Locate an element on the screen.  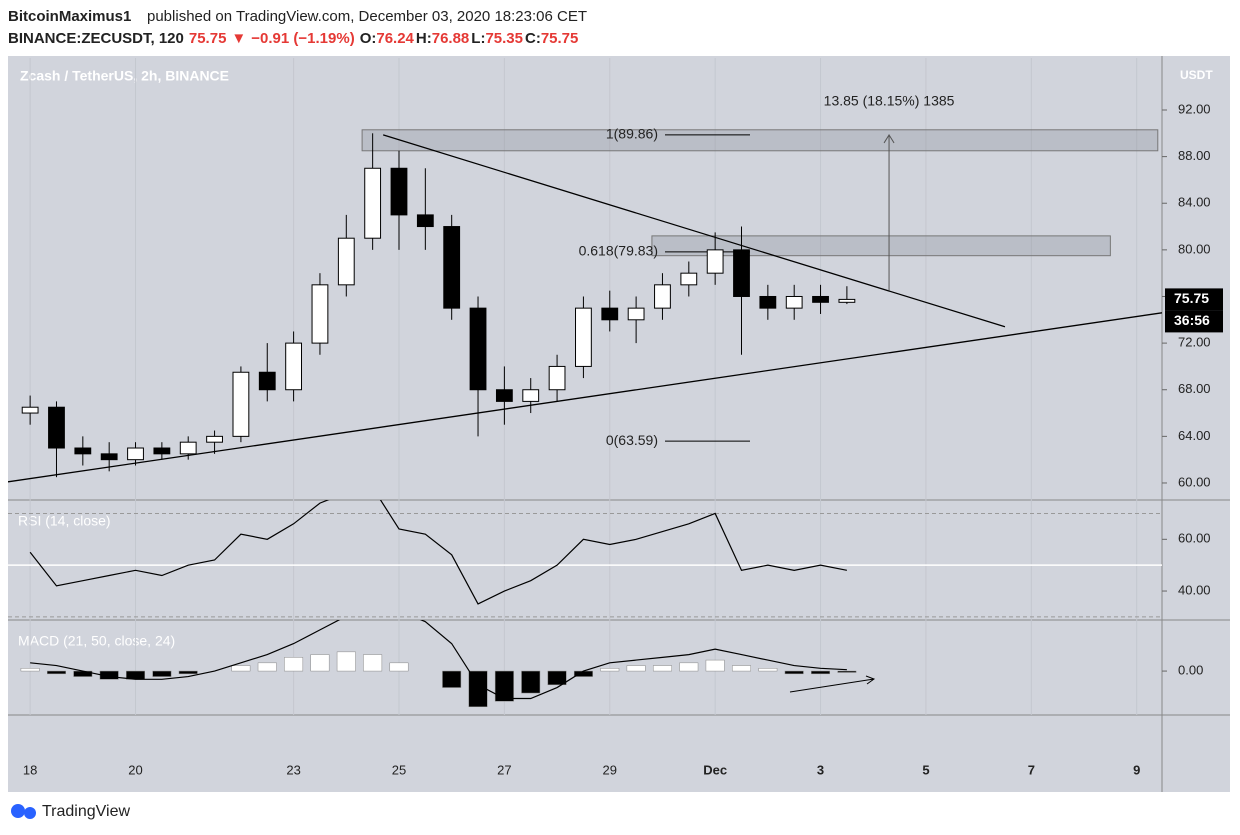
trendline is located at coordinates (694, 231).